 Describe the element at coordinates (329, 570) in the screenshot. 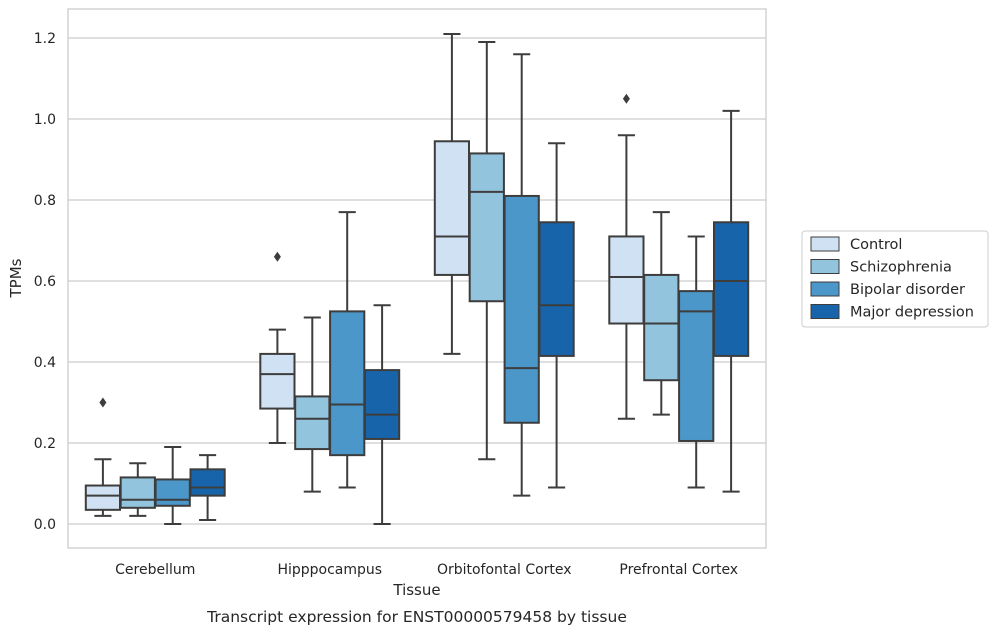

I see `x-tick-label: Hipppocampus` at that location.